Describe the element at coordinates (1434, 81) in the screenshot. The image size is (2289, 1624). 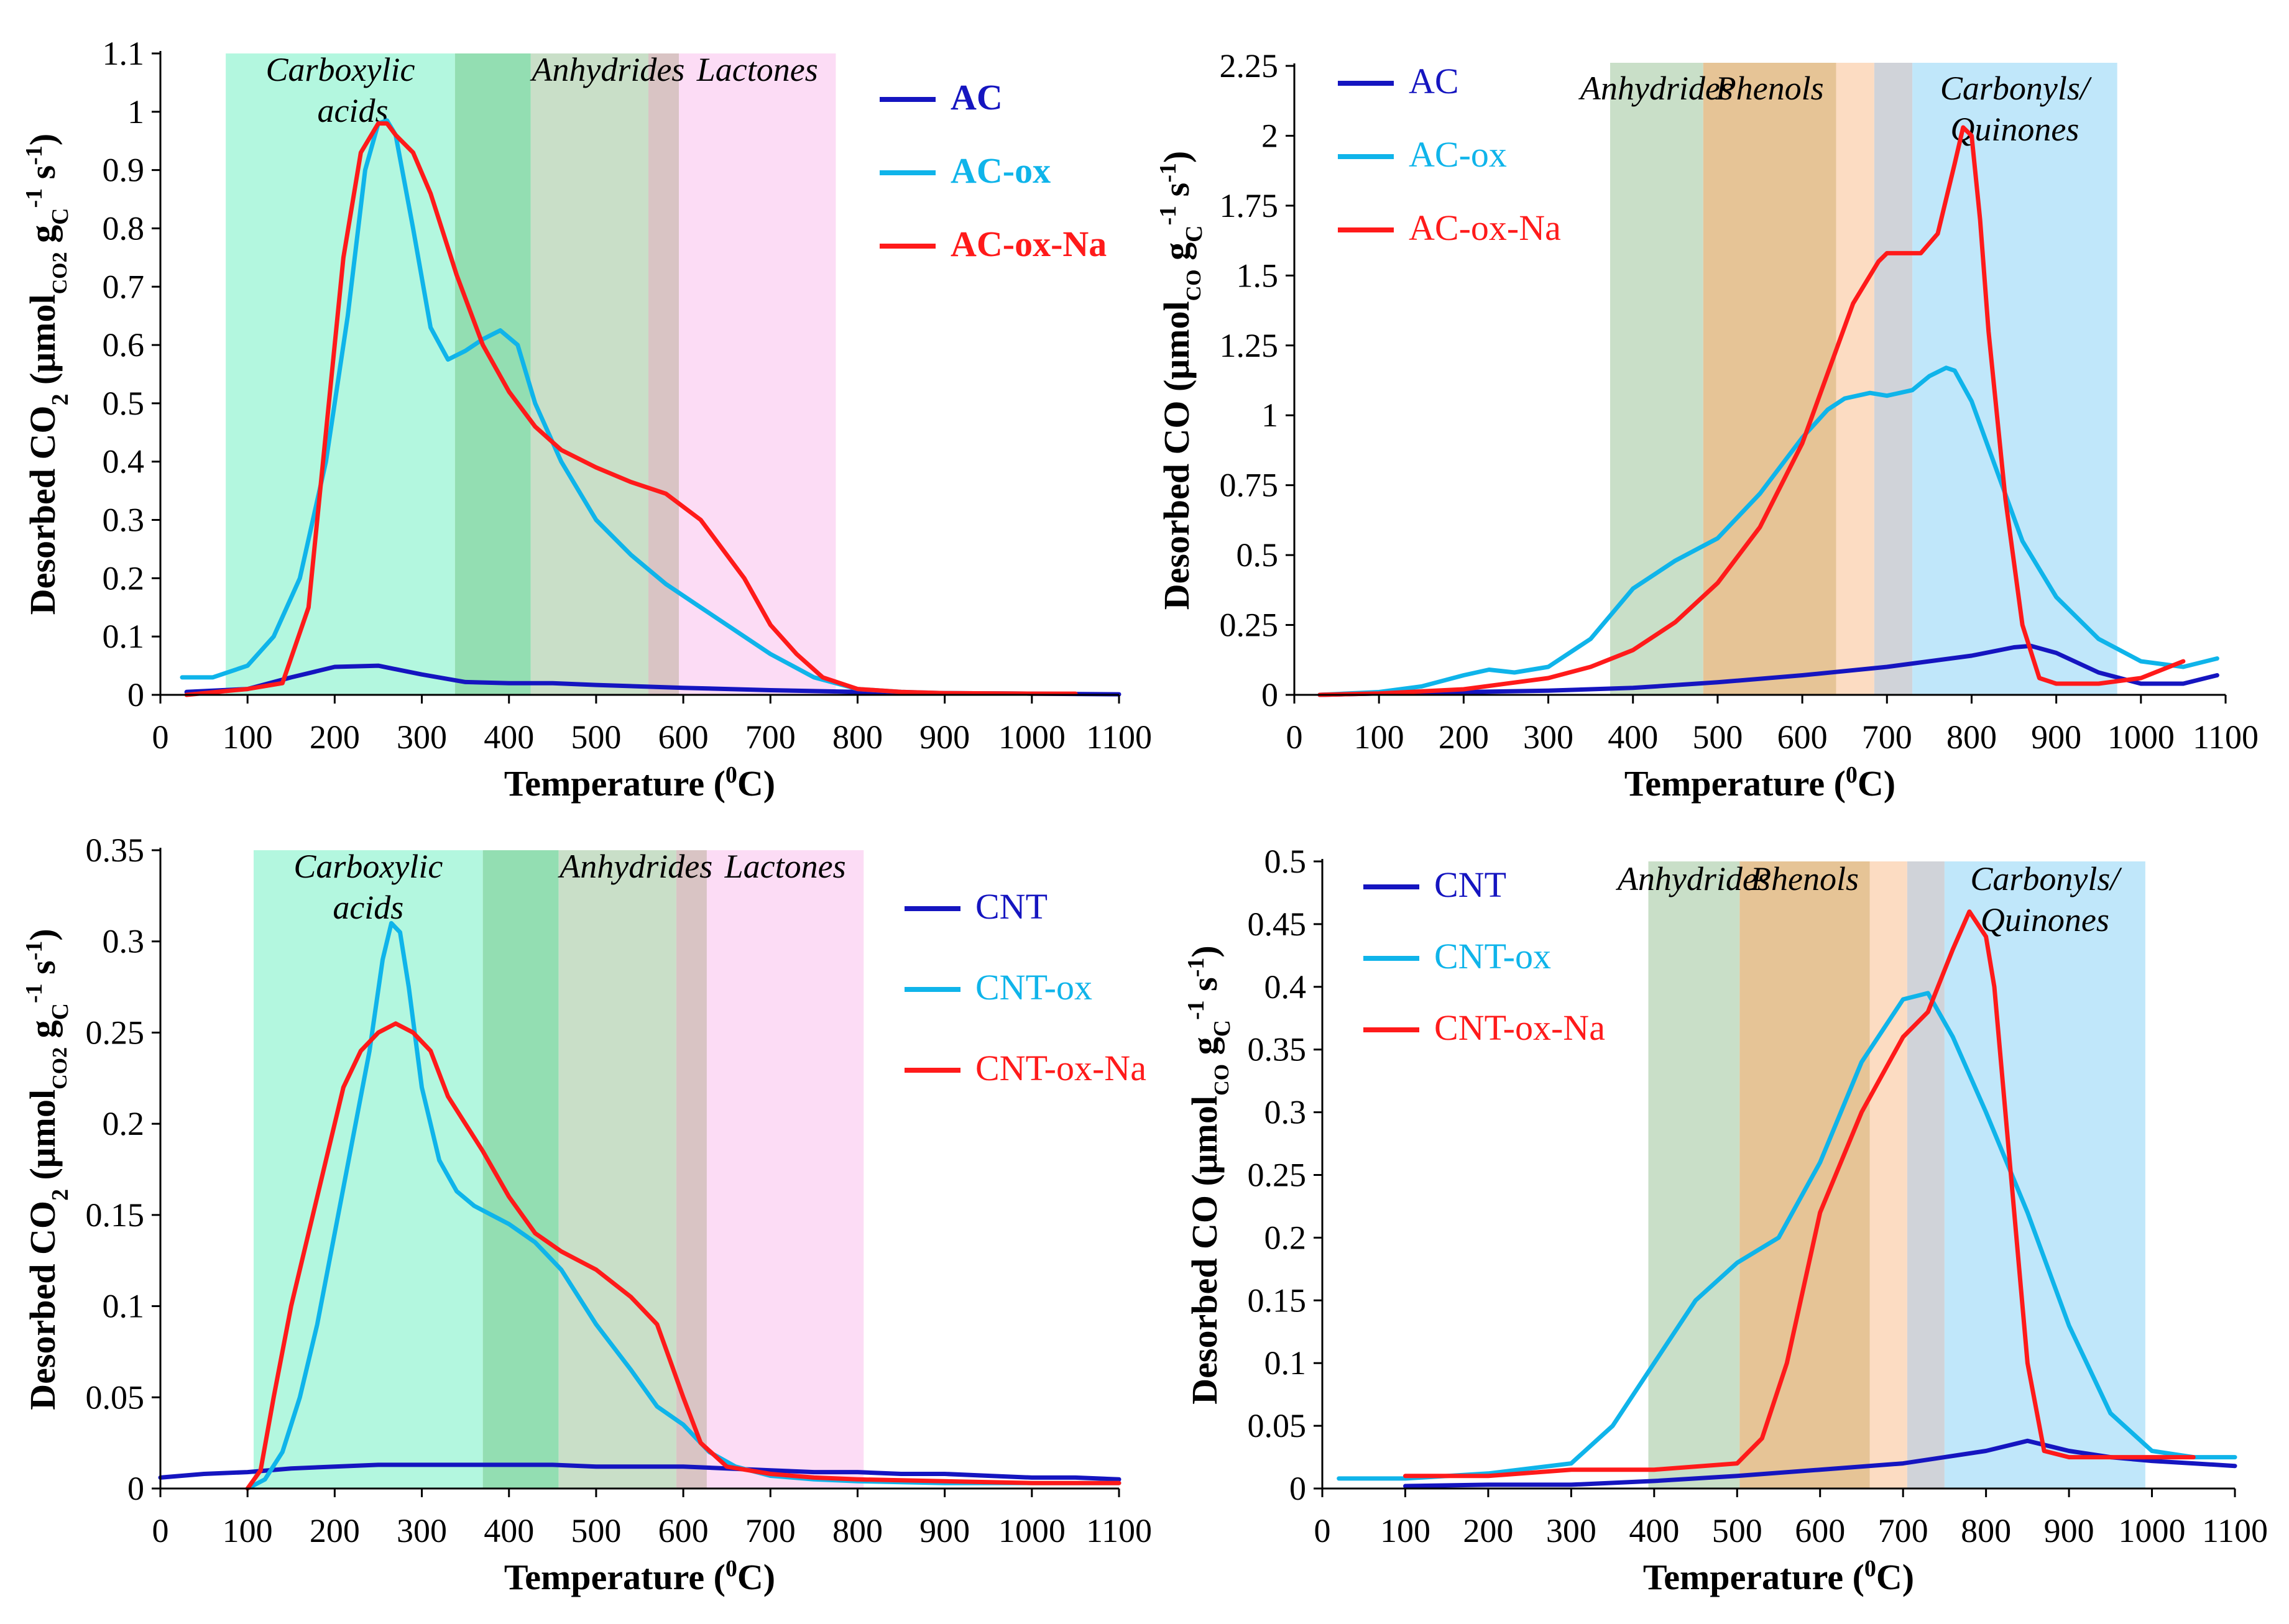
I see `legend-label: AC` at that location.